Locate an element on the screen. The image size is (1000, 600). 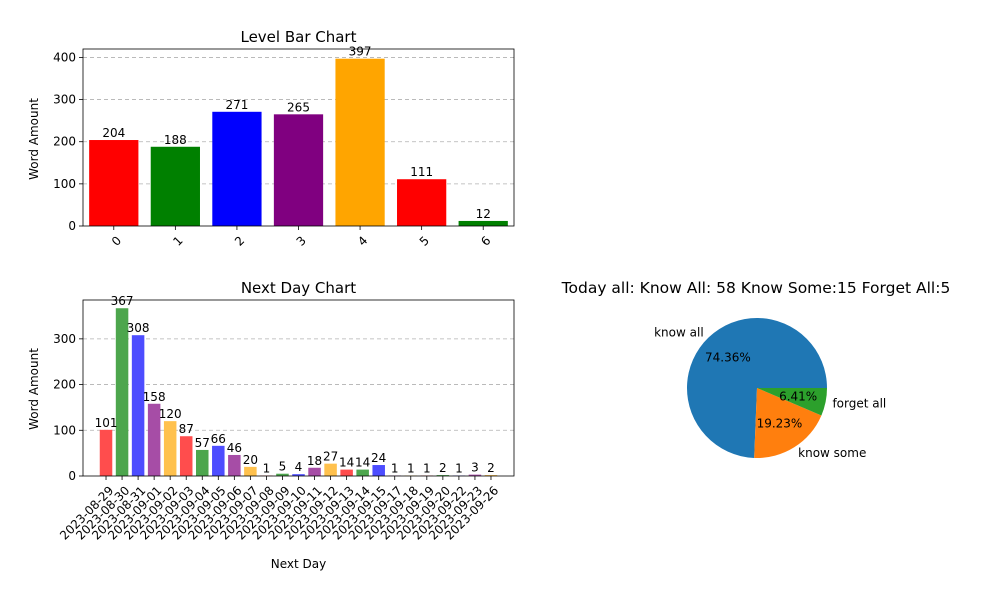
next-day-chart-xlabel: Next Day is located at coordinates (298, 564).